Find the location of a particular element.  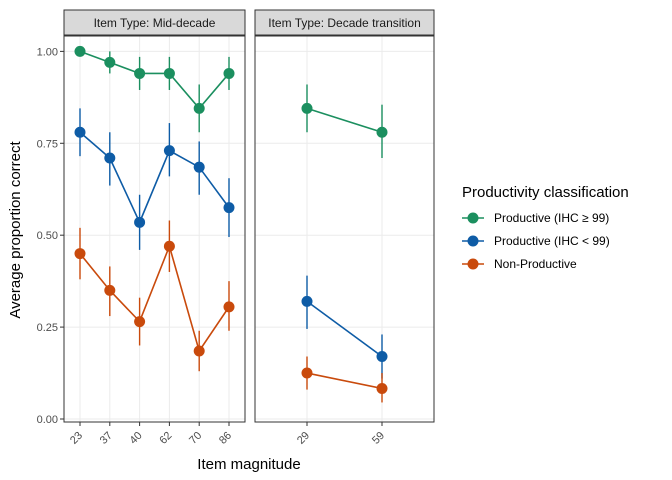

legend-entry: Non-Productive is located at coordinates (519, 264).